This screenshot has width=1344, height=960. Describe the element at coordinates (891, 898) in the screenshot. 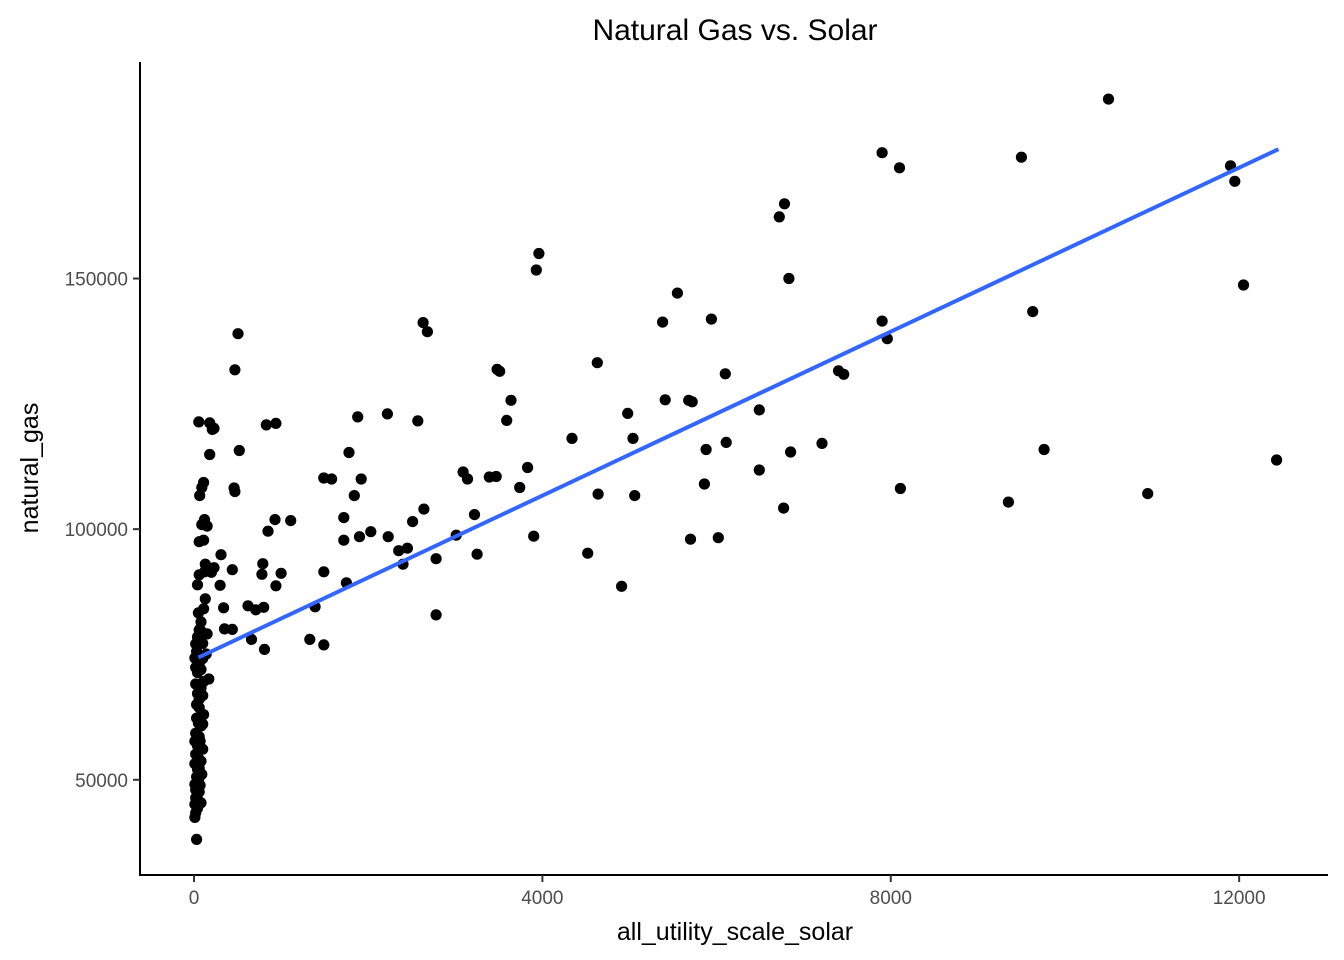

I see `x-tick-label: 8000` at that location.